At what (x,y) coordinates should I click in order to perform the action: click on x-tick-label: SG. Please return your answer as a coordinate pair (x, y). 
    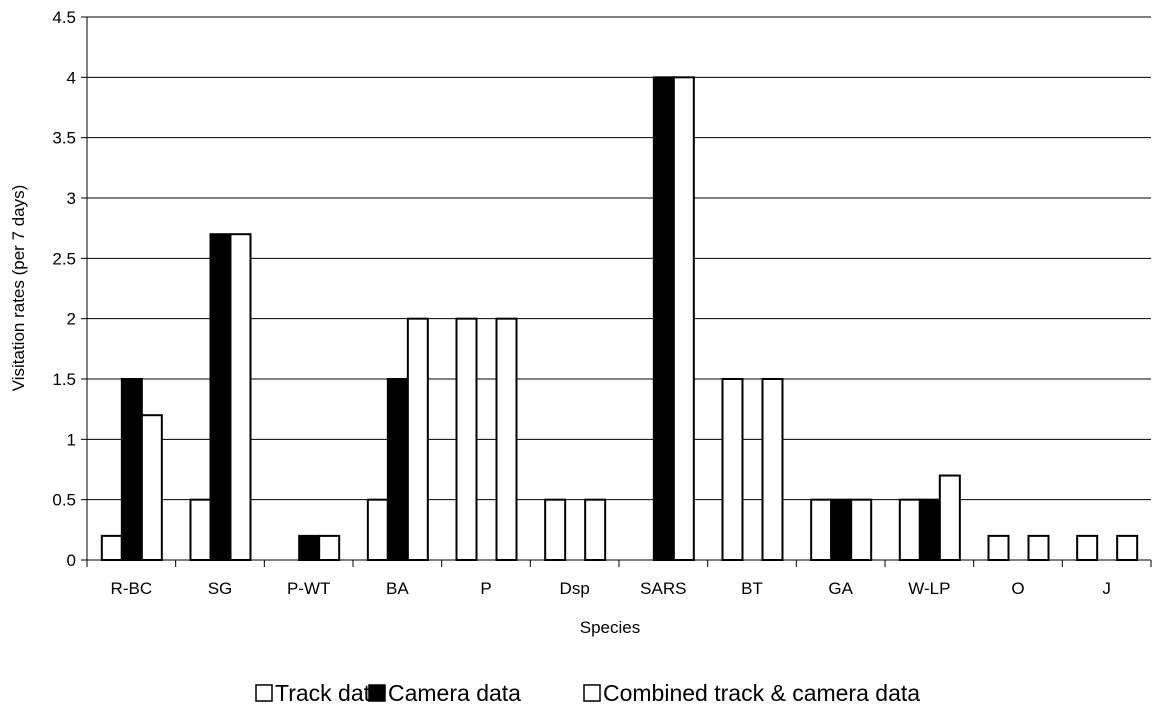
    Looking at the image, I should click on (220, 588).